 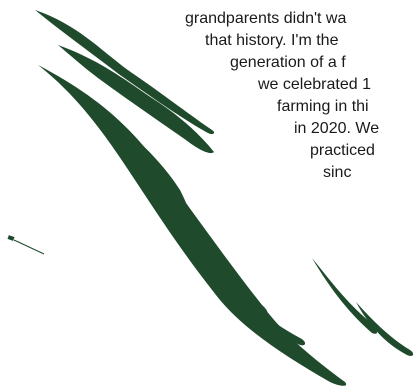 What do you see at coordinates (288, 62) in the screenshot?
I see `story-line-3: generation of a f` at bounding box center [288, 62].